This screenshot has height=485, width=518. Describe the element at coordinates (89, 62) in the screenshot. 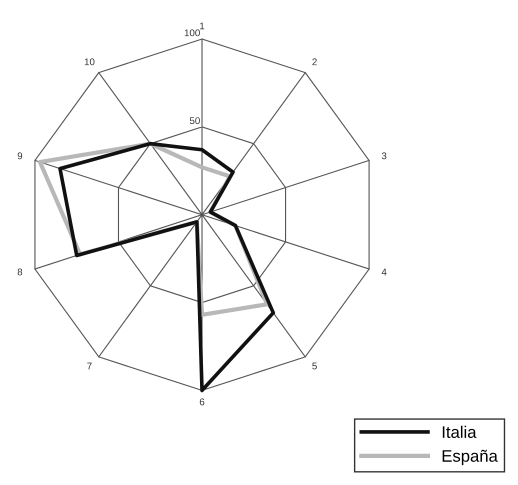

I see `spoke-label: 10` at that location.